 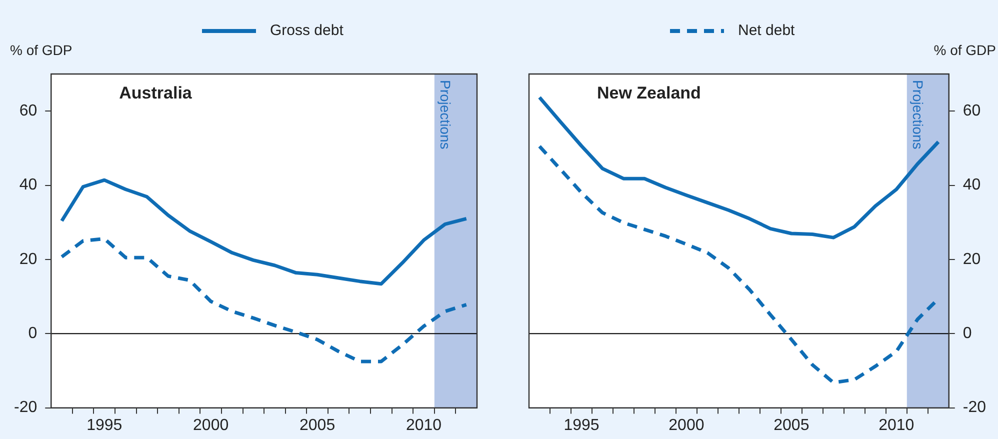 I want to click on y2-tick-label: 20, so click(x=971, y=259).